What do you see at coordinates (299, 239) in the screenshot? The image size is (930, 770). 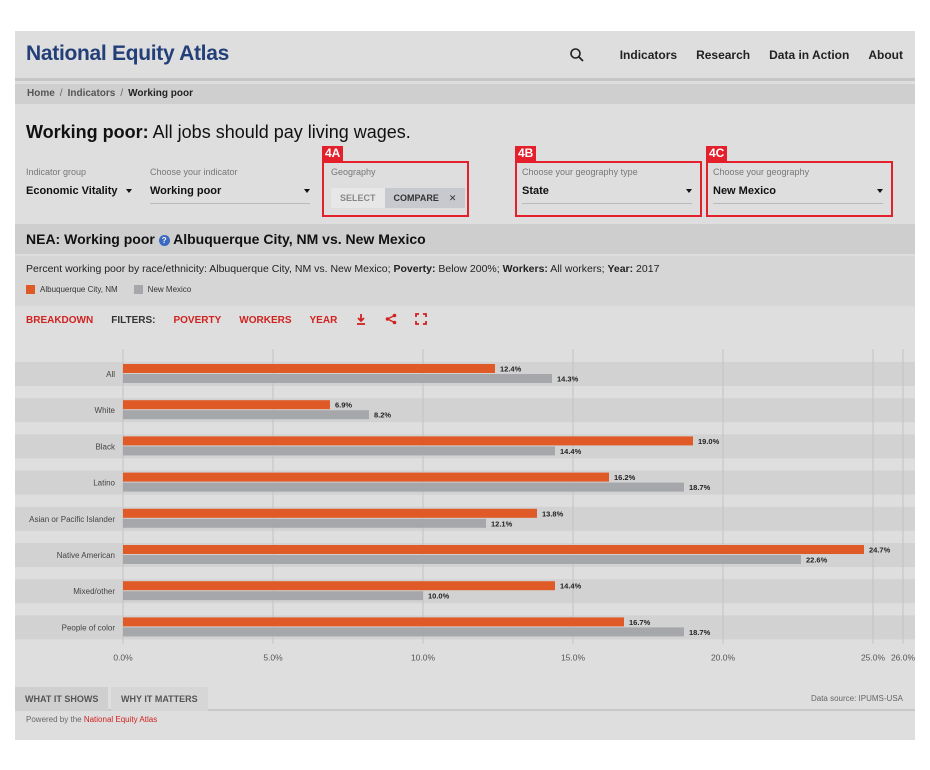 I see `chart-title-post: Albuquerque City, NM vs. New Mexico` at bounding box center [299, 239].